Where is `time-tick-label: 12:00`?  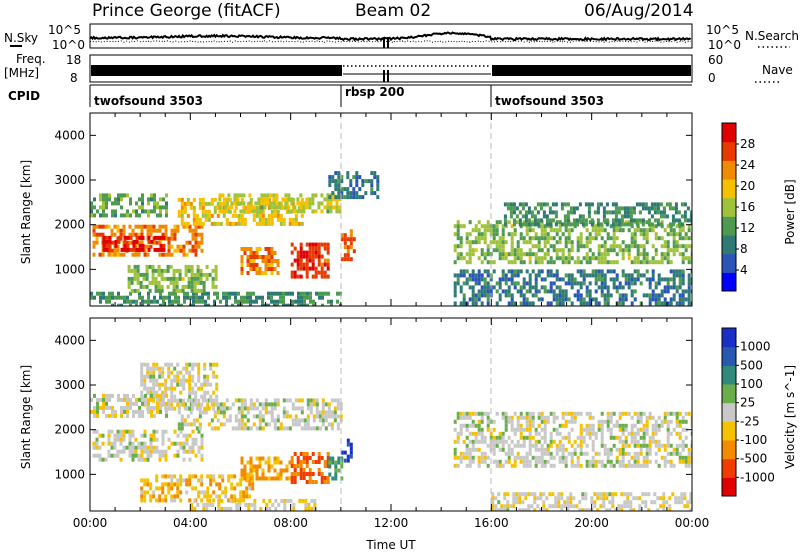 time-tick-label: 12:00 is located at coordinates (391, 523).